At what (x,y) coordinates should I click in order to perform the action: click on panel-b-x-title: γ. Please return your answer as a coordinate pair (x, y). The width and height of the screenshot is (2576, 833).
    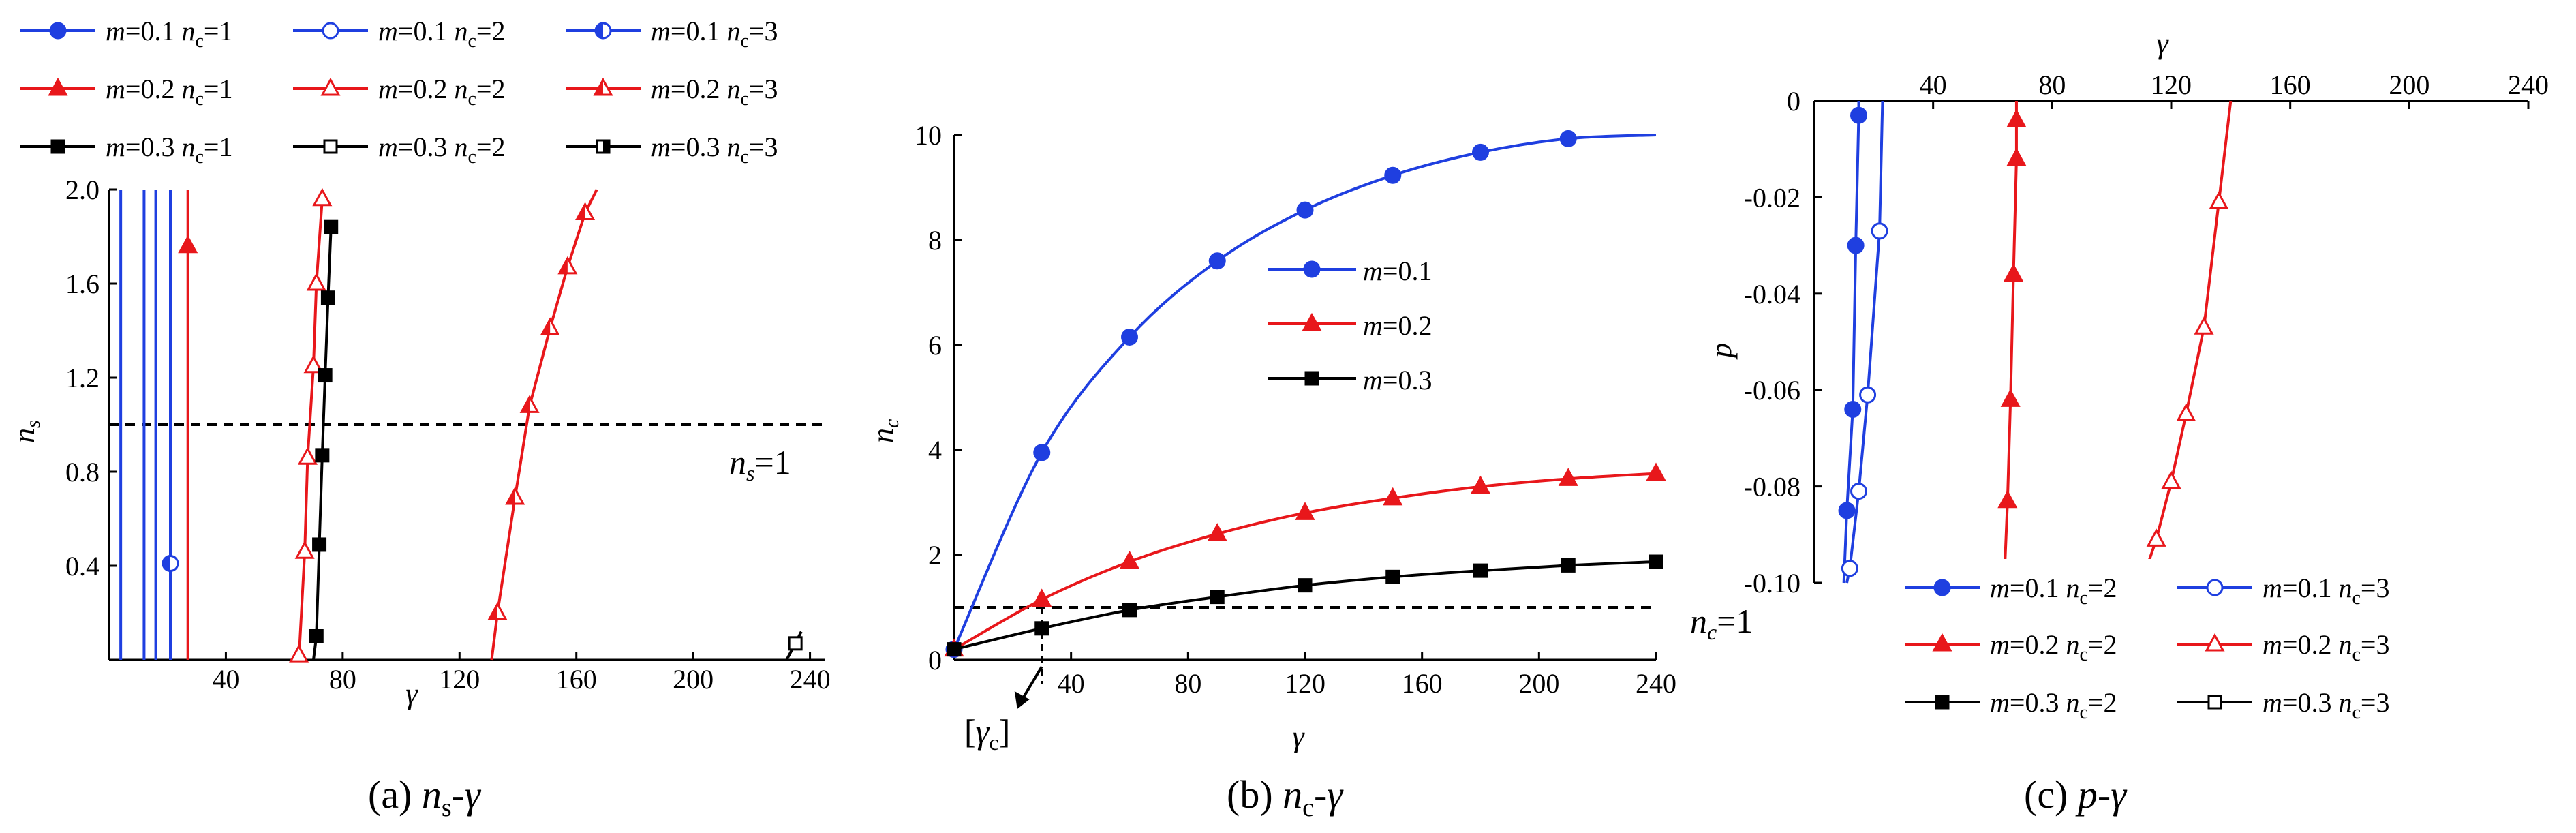
    Looking at the image, I should click on (1298, 736).